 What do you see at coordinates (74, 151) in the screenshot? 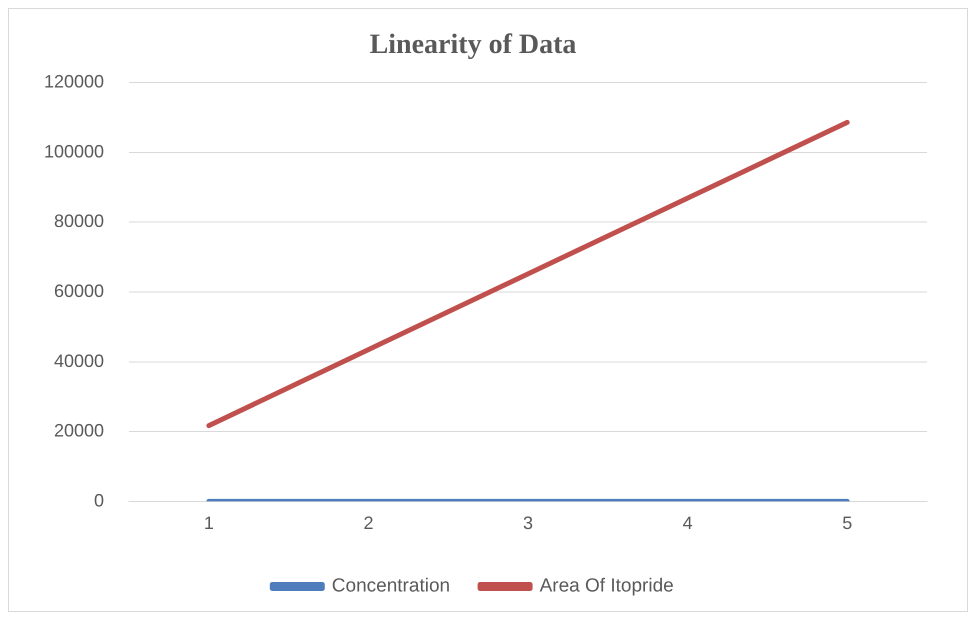
I see `y-tick-label: 100000` at bounding box center [74, 151].